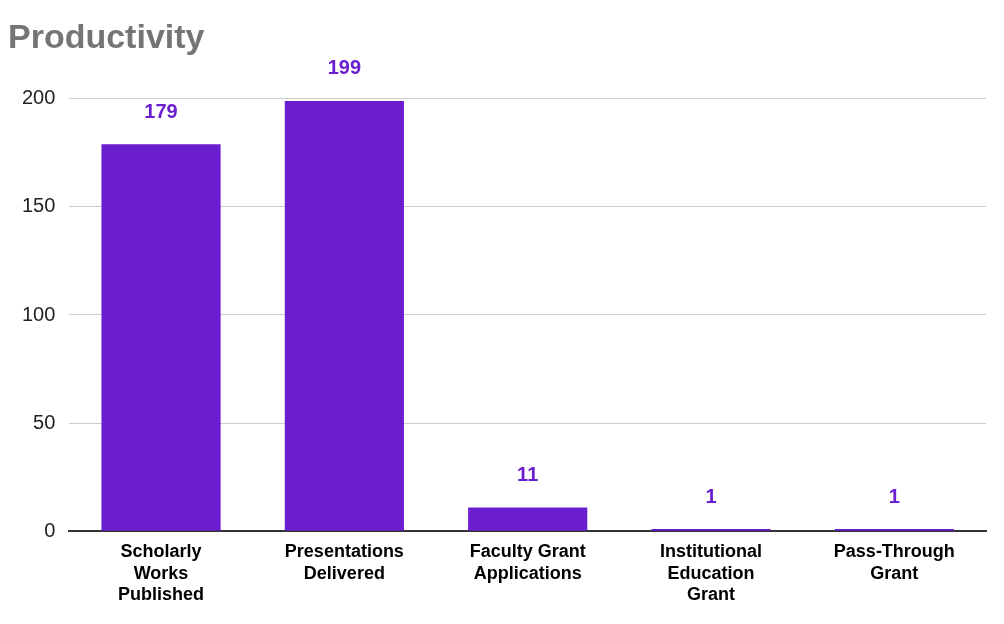 The image size is (1004, 624). Describe the element at coordinates (106, 35) in the screenshot. I see `chart-title: Productivity` at that location.